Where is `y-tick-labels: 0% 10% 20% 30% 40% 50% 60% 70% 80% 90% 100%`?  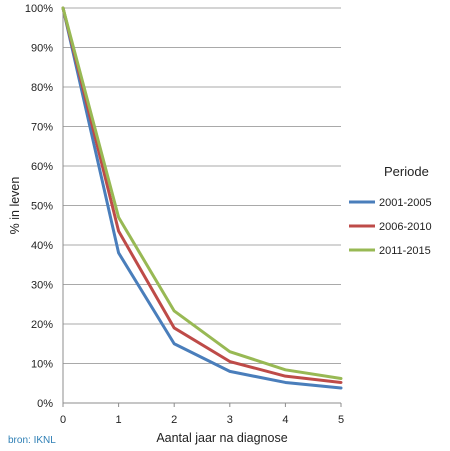
y-tick-labels: 0% 10% 20% 30% 40% 50% 60% 70% 80% 90% 100% is located at coordinates (39, 206).